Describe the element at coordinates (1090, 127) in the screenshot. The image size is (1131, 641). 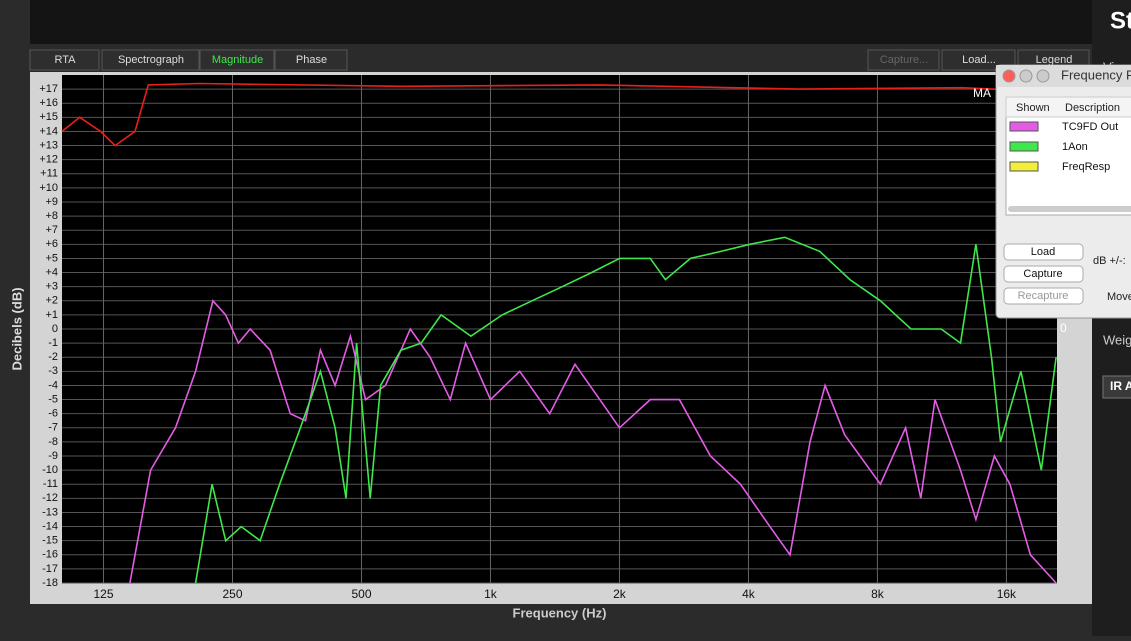
I see `legend-label: TC9FD Out` at that location.